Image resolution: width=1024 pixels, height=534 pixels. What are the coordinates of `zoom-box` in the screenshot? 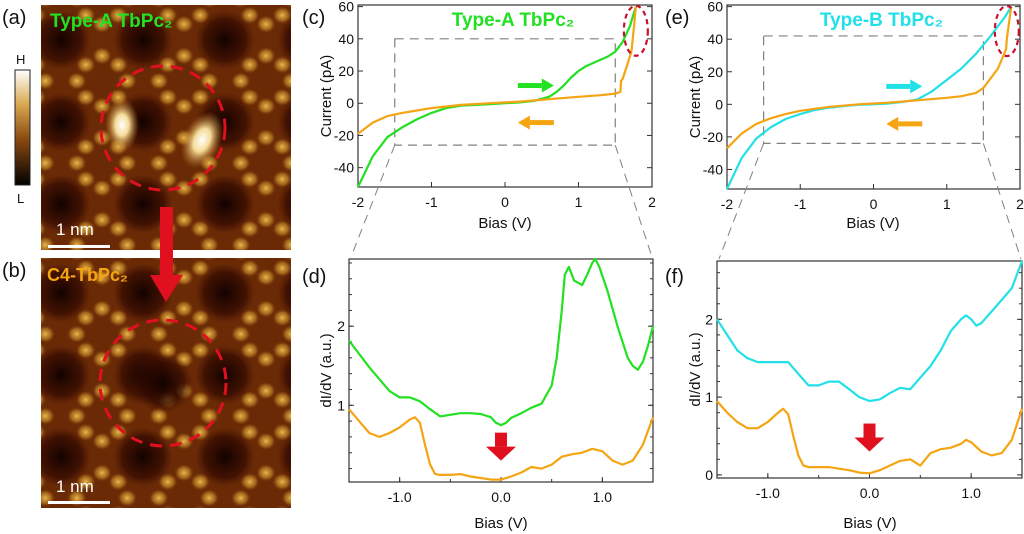 It's located at (873, 90).